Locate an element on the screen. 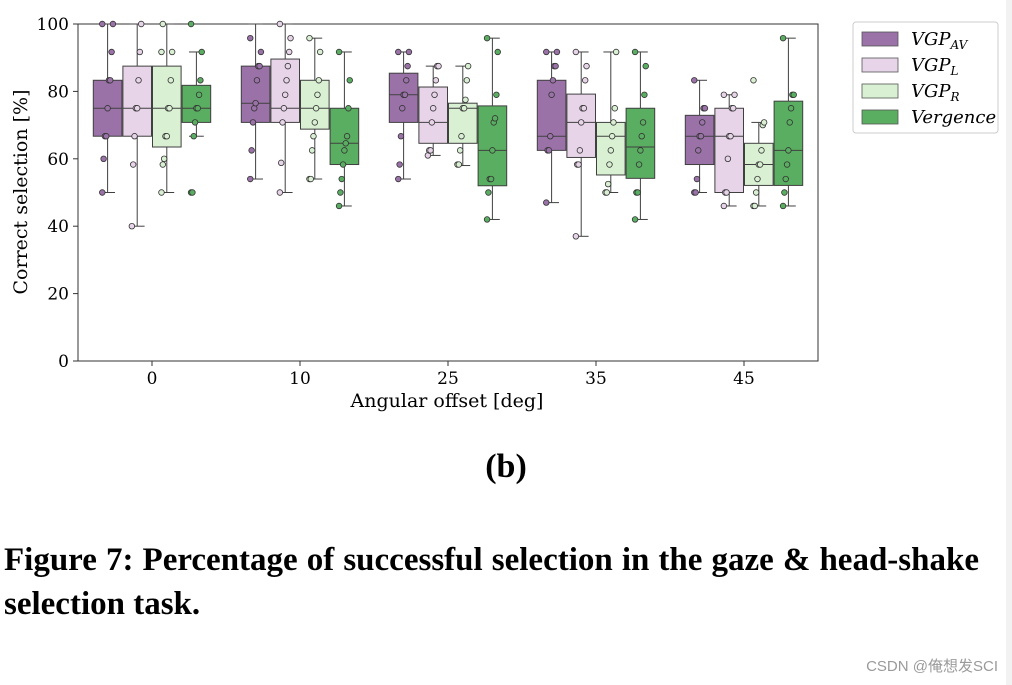 The image size is (1012, 685). x-tick-label: 35 is located at coordinates (596, 379).